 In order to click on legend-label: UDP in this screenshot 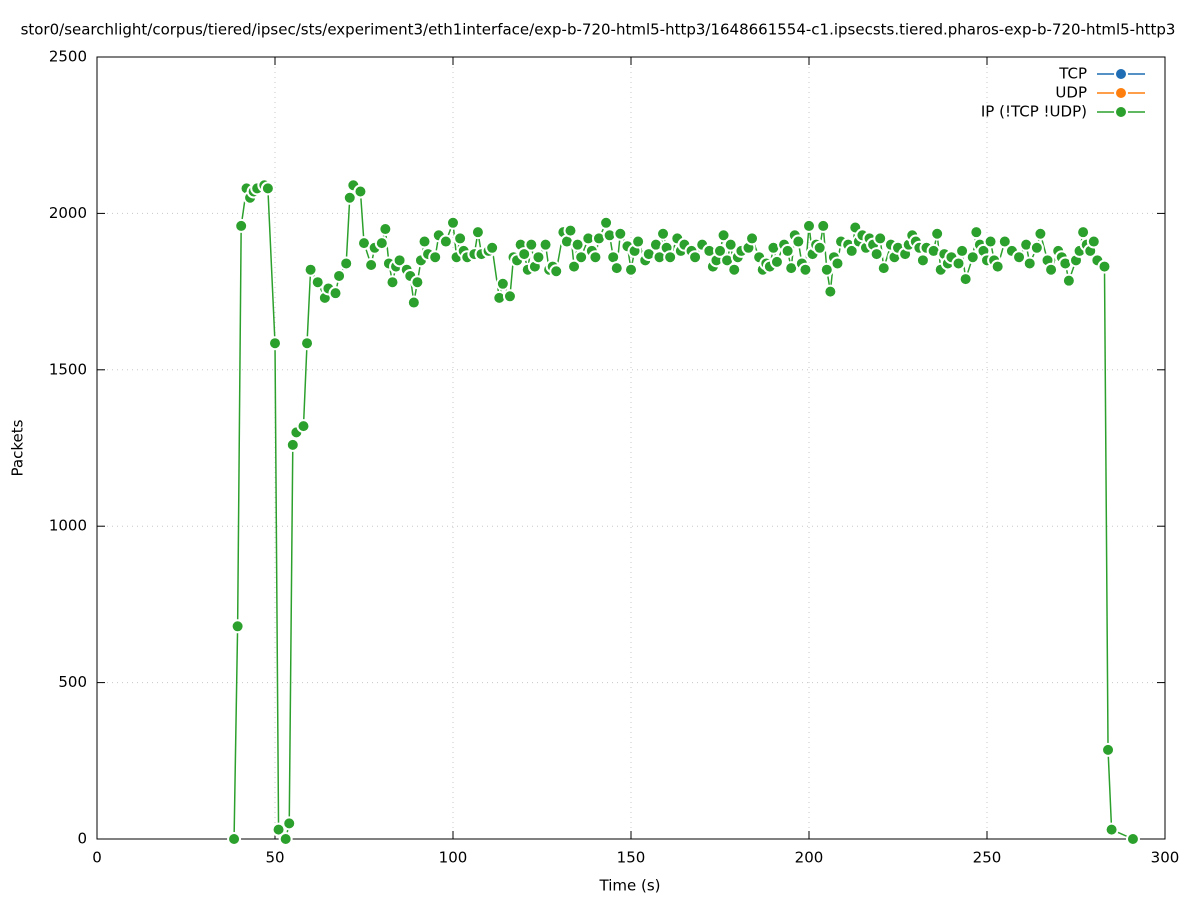, I will do `click(1071, 93)`.